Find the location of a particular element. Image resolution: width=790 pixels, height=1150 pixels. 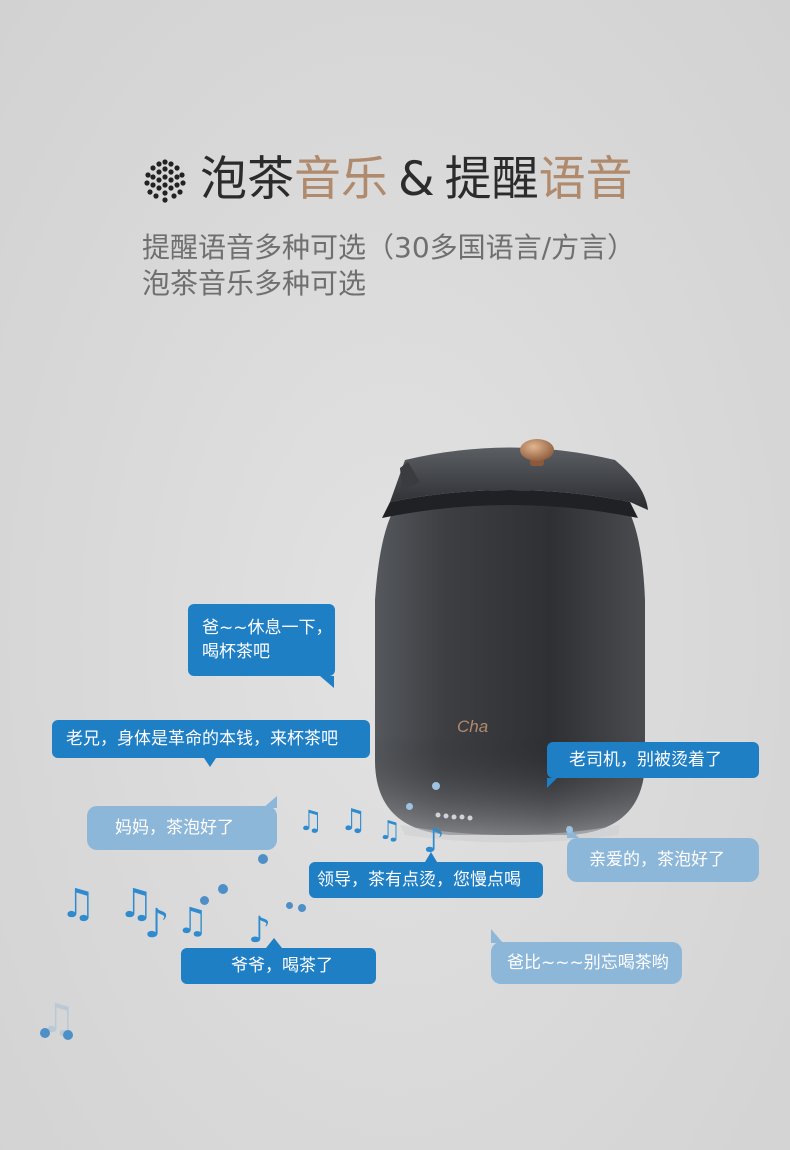

headline-part-tea: 泡茶 is located at coordinates (247, 179).